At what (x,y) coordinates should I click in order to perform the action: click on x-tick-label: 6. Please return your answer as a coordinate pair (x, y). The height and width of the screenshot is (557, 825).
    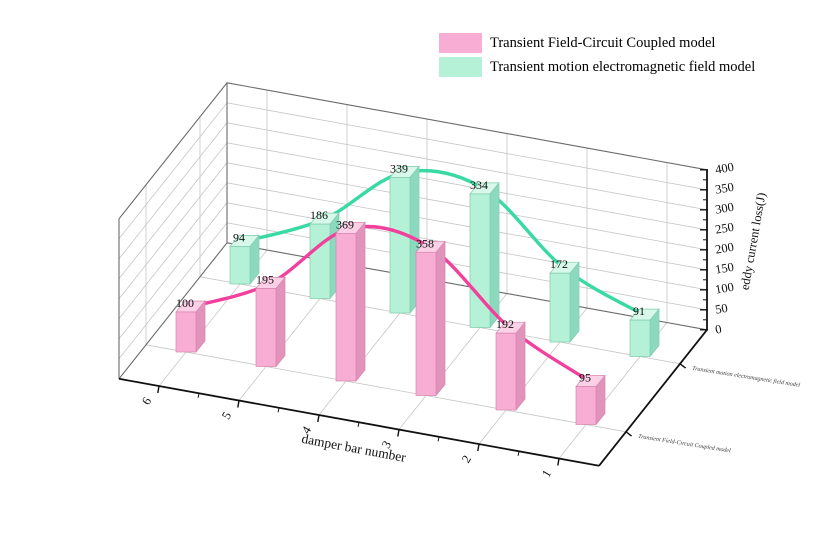
    Looking at the image, I should click on (146, 401).